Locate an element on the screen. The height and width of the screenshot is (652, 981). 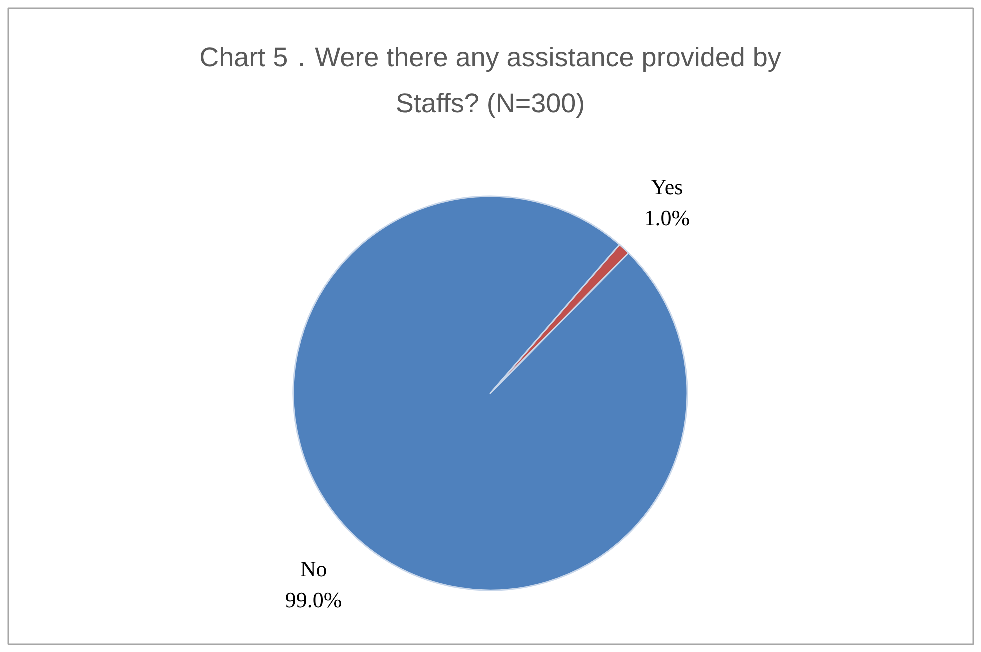
slice-label: Yes is located at coordinates (667, 187).